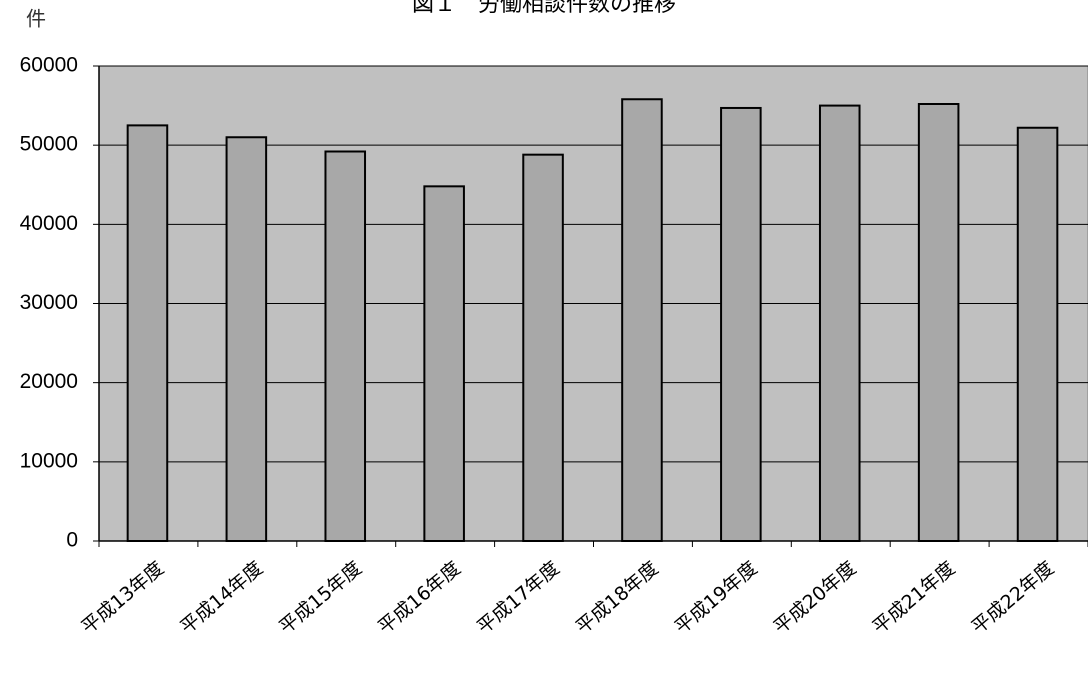 This screenshot has width=1088, height=675. I want to click on y-axis-ticks: 0 10000 20000 30000 40000 50000 60000, so click(59, 303).